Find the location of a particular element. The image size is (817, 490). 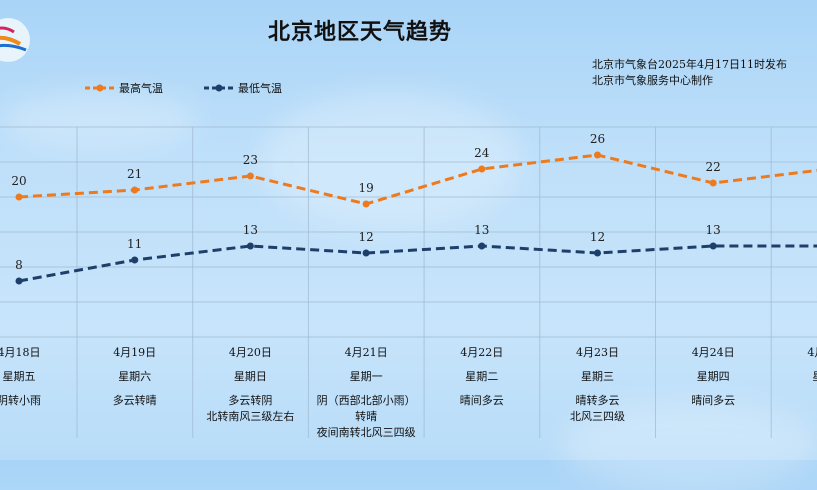

day-column: 4月21日星期一阴（西部北部小雨） 转晴夜间南转北风三四级 is located at coordinates (366, 393).